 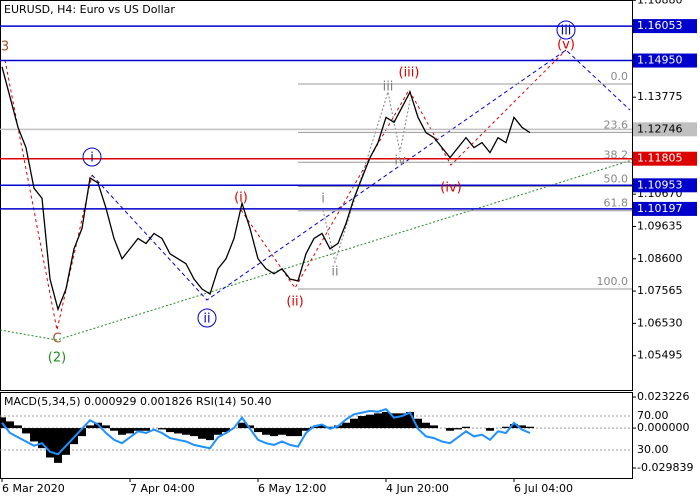 I want to click on x-tick-label: 6 Jul 04:00, so click(x=543, y=488).